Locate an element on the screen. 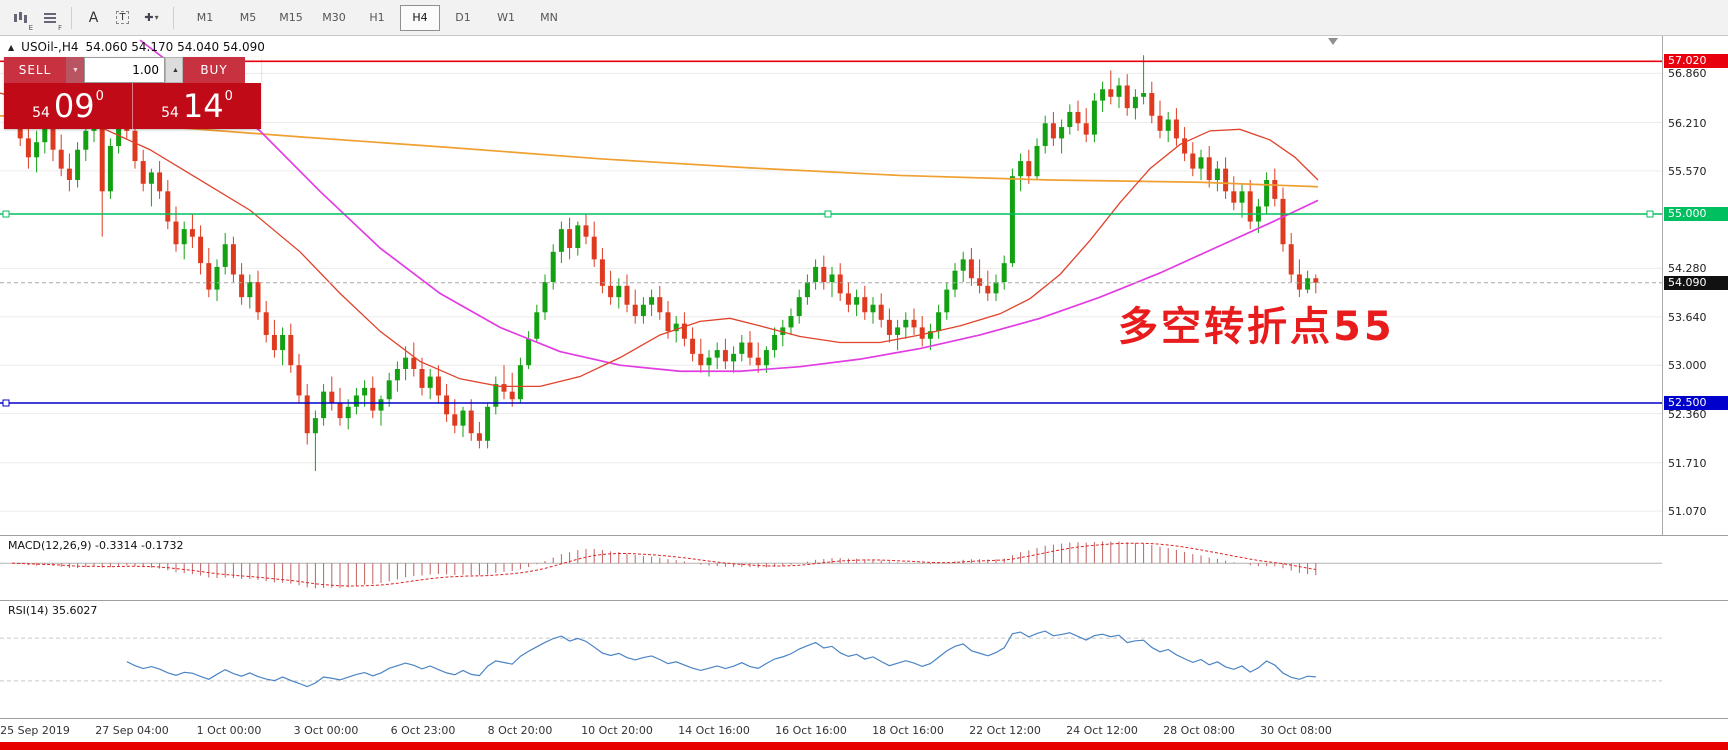  candlestick-glyph is located at coordinates (20, 17).